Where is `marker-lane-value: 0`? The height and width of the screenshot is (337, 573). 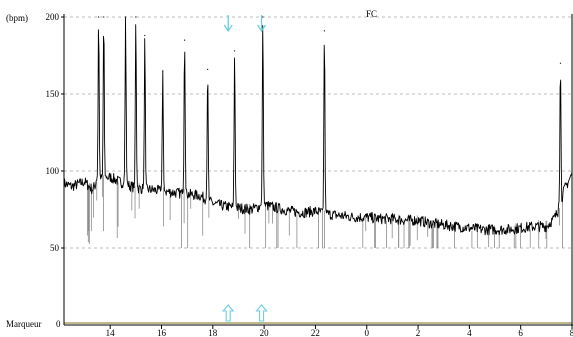 marker-lane-value: 0 is located at coordinates (58, 324).